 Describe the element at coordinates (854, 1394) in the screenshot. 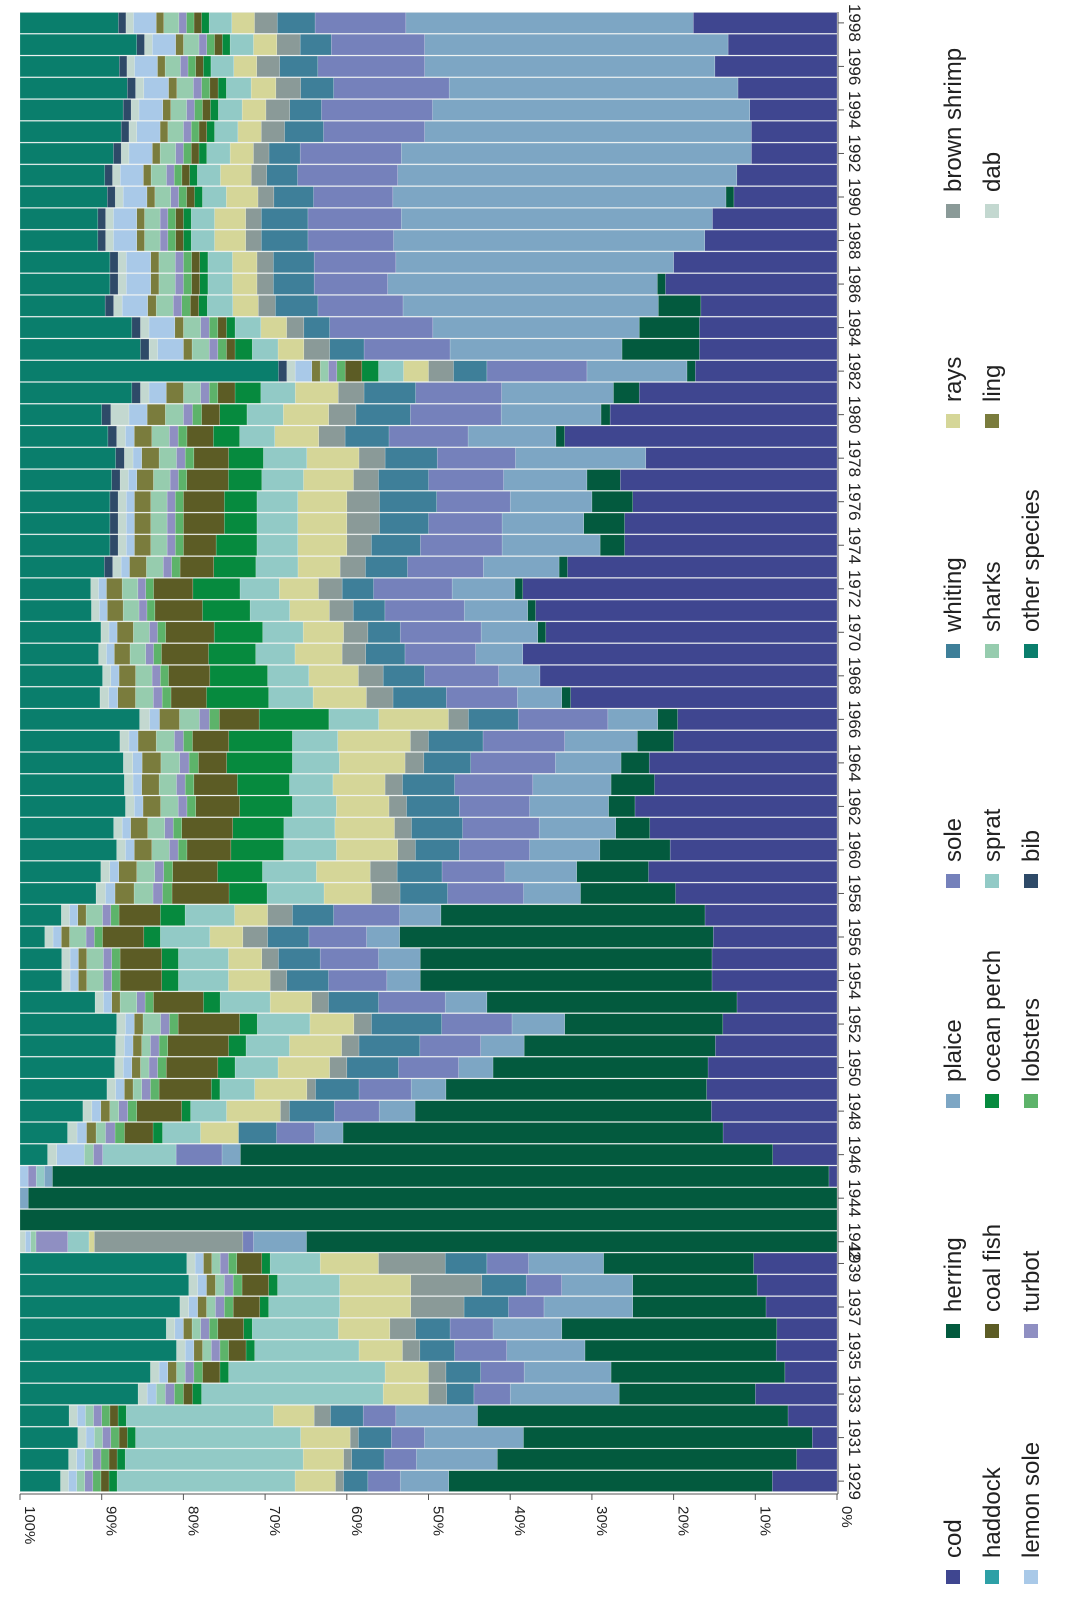

I see `year-tick-label: 1933` at that location.